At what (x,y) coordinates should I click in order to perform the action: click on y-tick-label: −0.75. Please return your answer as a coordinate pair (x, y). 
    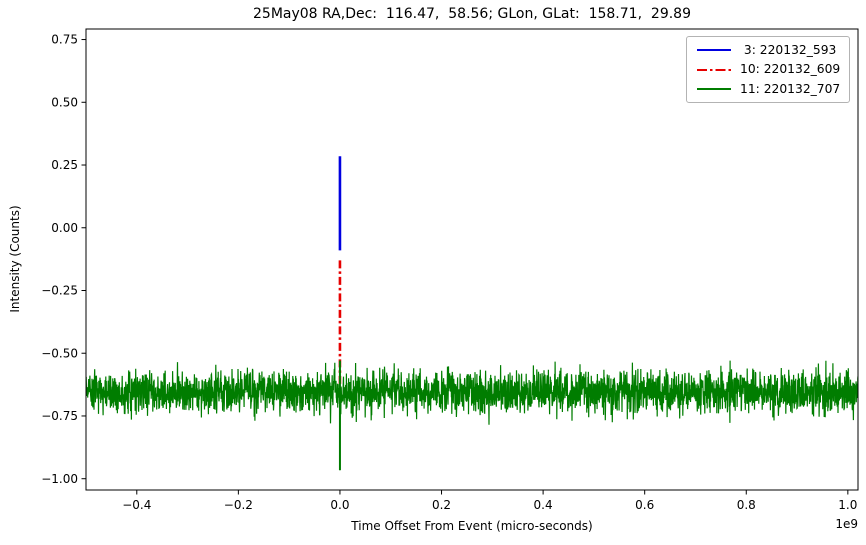
    Looking at the image, I should click on (59, 416).